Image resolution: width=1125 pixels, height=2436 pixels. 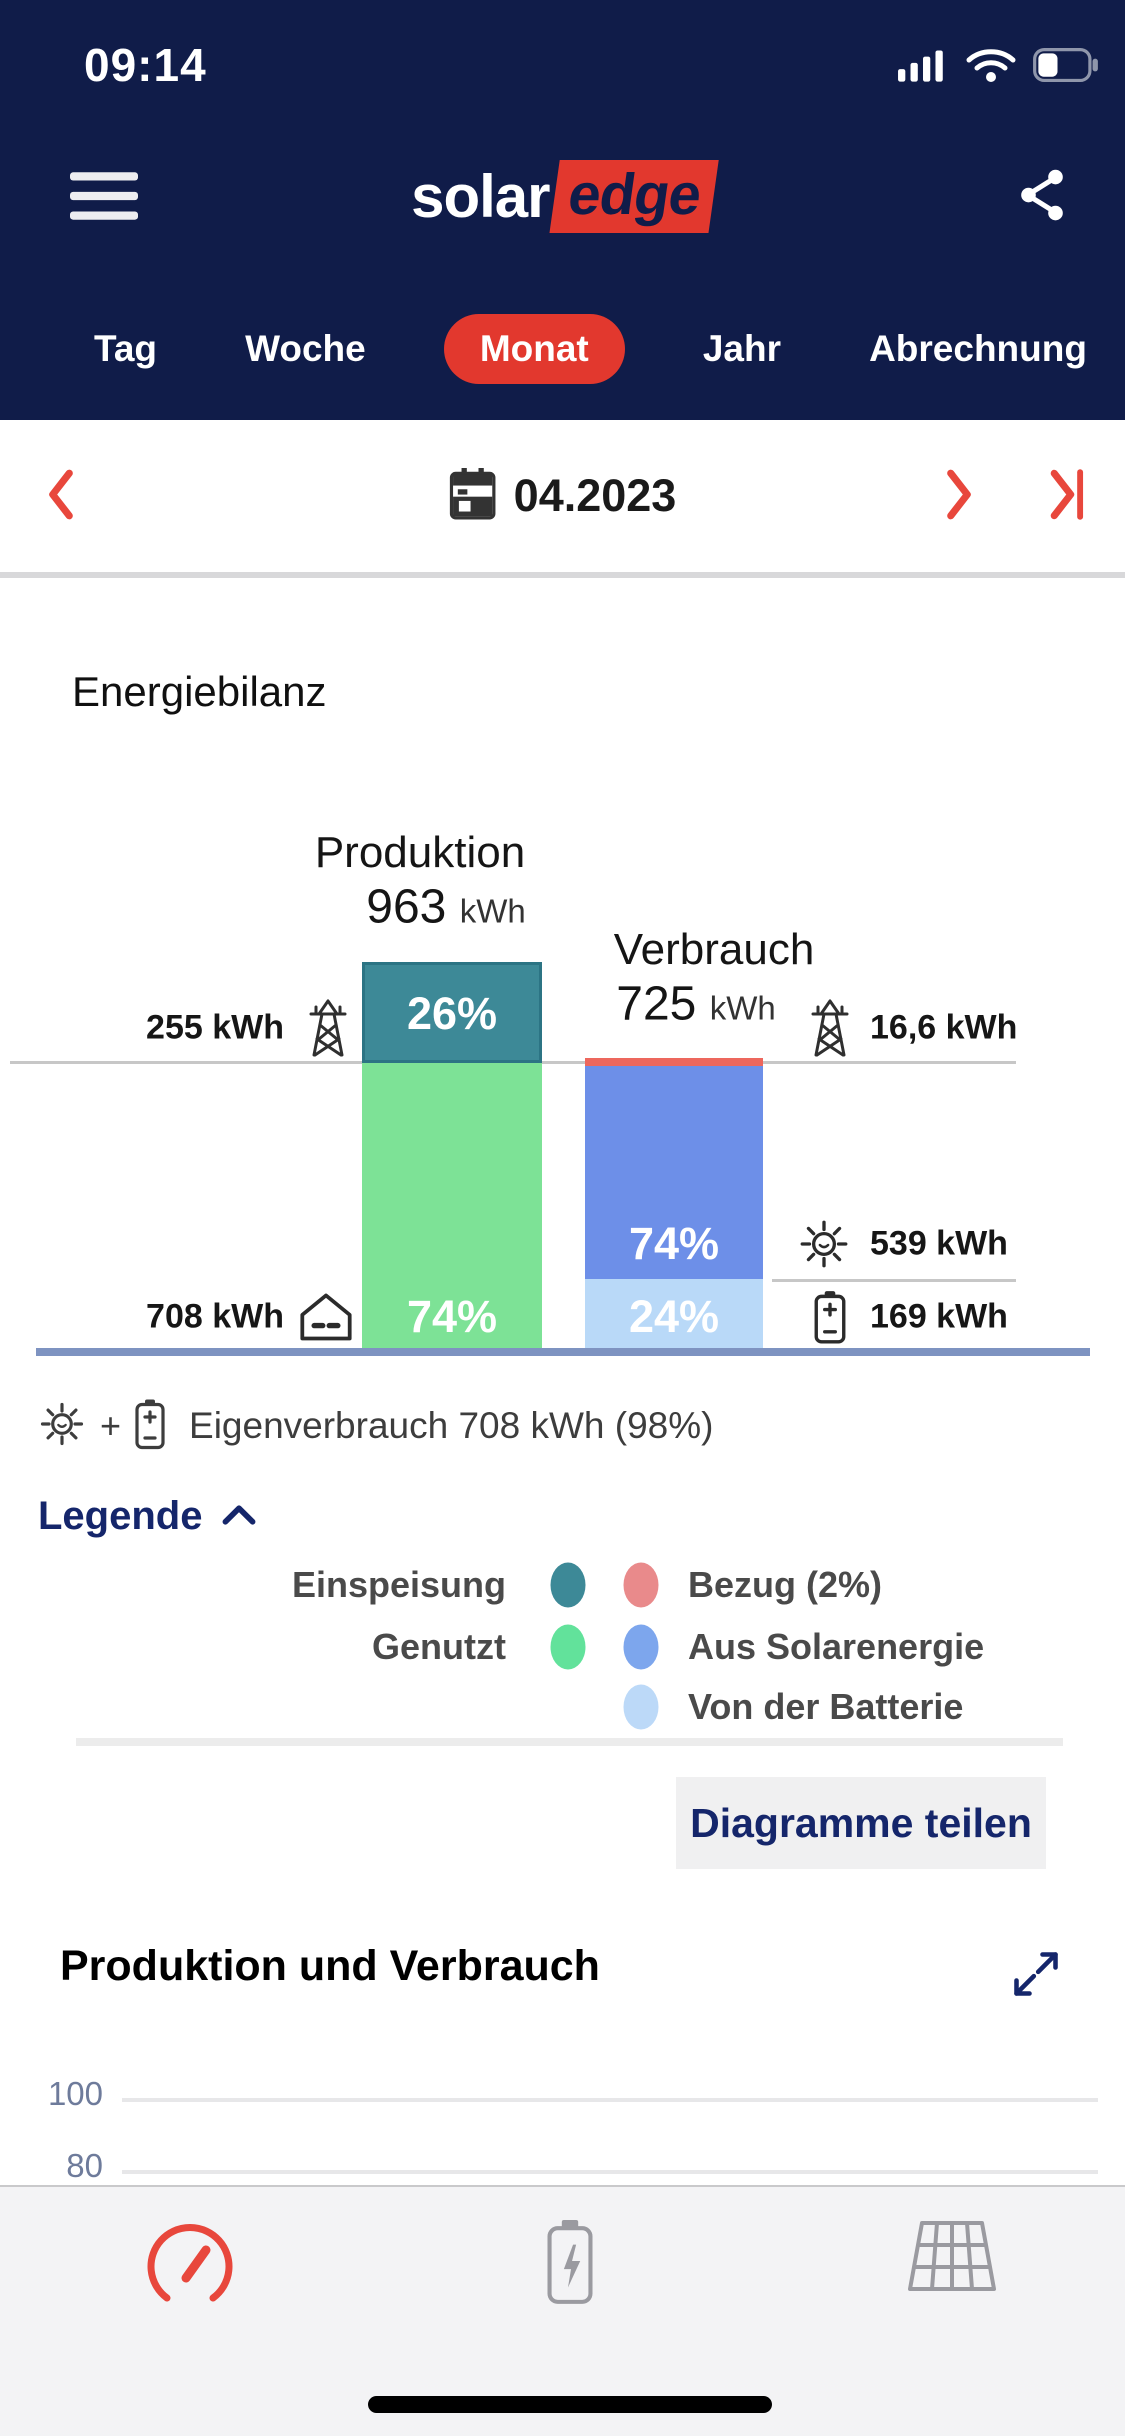 I want to click on hamburger-icon, so click(x=104, y=197).